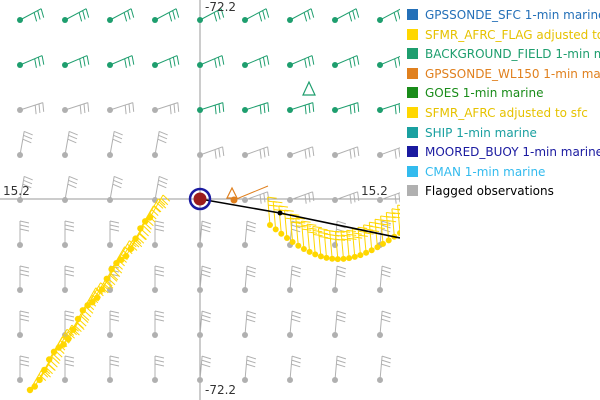 The width and height of the screenshot is (600, 400). I want to click on legend-label: CMAN 1-min marine, so click(485, 171).